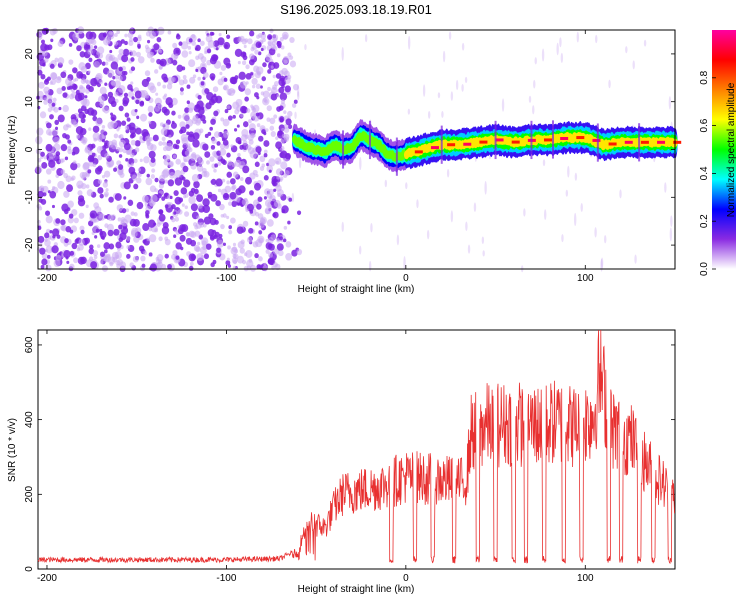 The width and height of the screenshot is (750, 600). What do you see at coordinates (12, 450) in the screenshot?
I see `snr-ylabel: SNR (10 * v/v)` at bounding box center [12, 450].